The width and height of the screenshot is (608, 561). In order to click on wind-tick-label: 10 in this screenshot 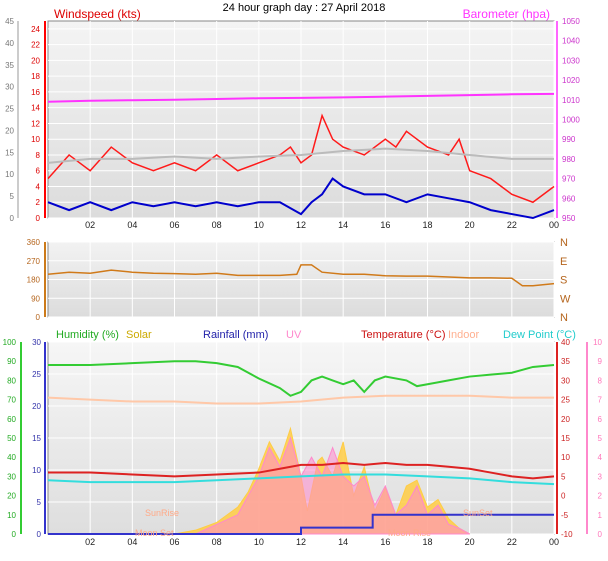, I will do `click(35, 139)`.